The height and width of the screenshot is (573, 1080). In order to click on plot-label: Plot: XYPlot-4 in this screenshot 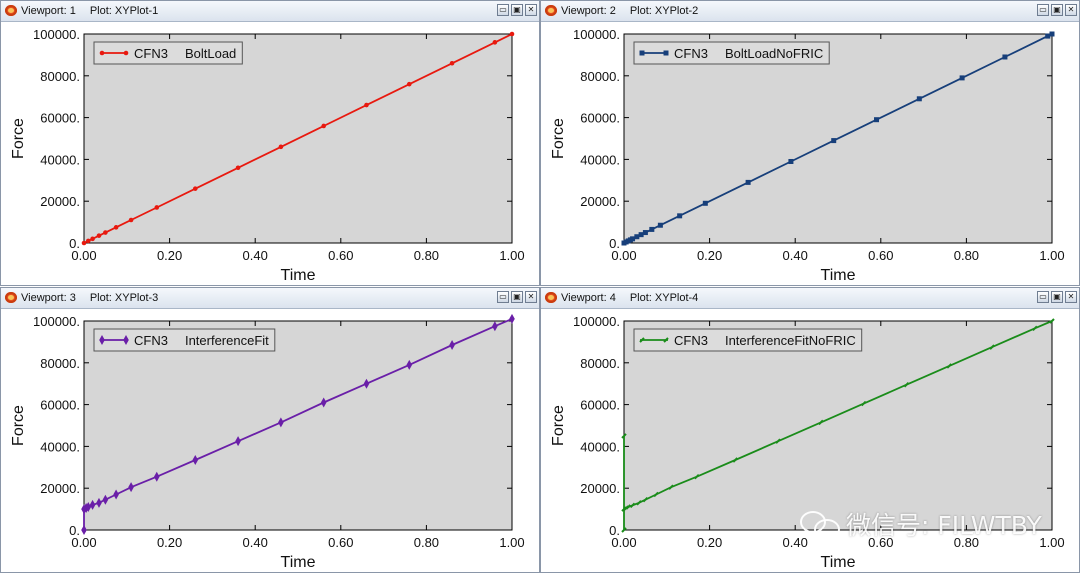, I will do `click(664, 298)`.